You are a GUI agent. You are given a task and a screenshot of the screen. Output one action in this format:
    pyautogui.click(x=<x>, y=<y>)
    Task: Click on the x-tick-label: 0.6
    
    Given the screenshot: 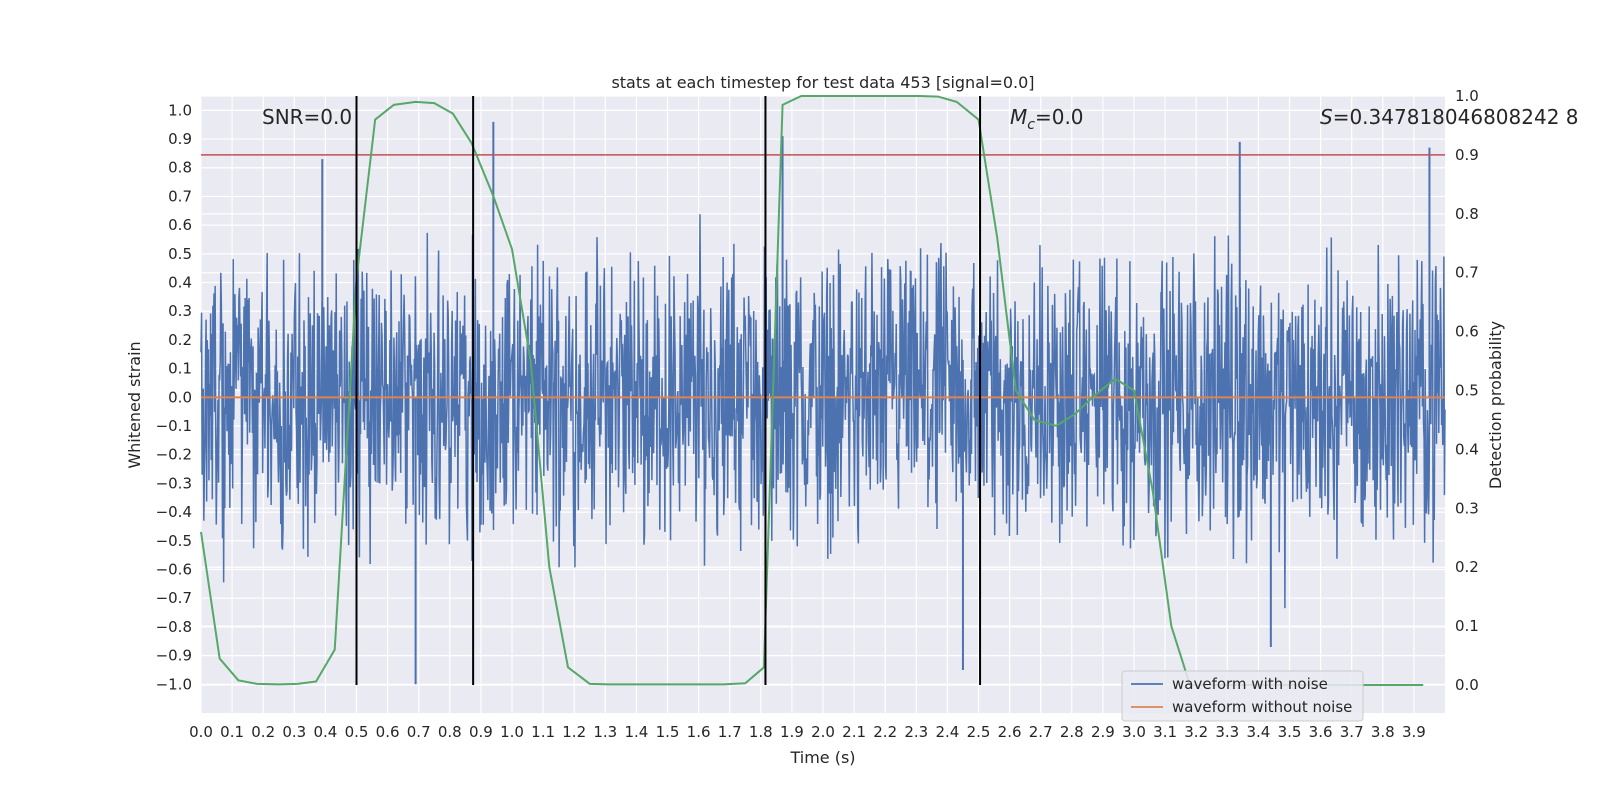 What is the action you would take?
    pyautogui.click(x=388, y=732)
    